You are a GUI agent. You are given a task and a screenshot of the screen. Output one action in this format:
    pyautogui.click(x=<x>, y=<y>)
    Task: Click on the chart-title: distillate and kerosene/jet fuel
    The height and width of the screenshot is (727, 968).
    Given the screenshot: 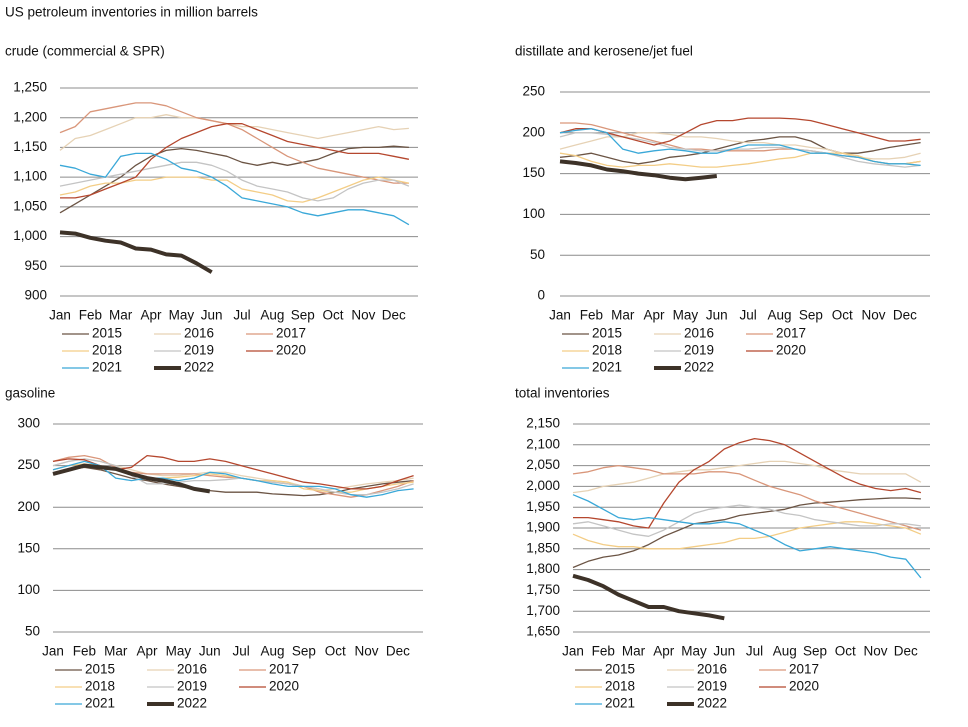 What is the action you would take?
    pyautogui.click(x=604, y=51)
    